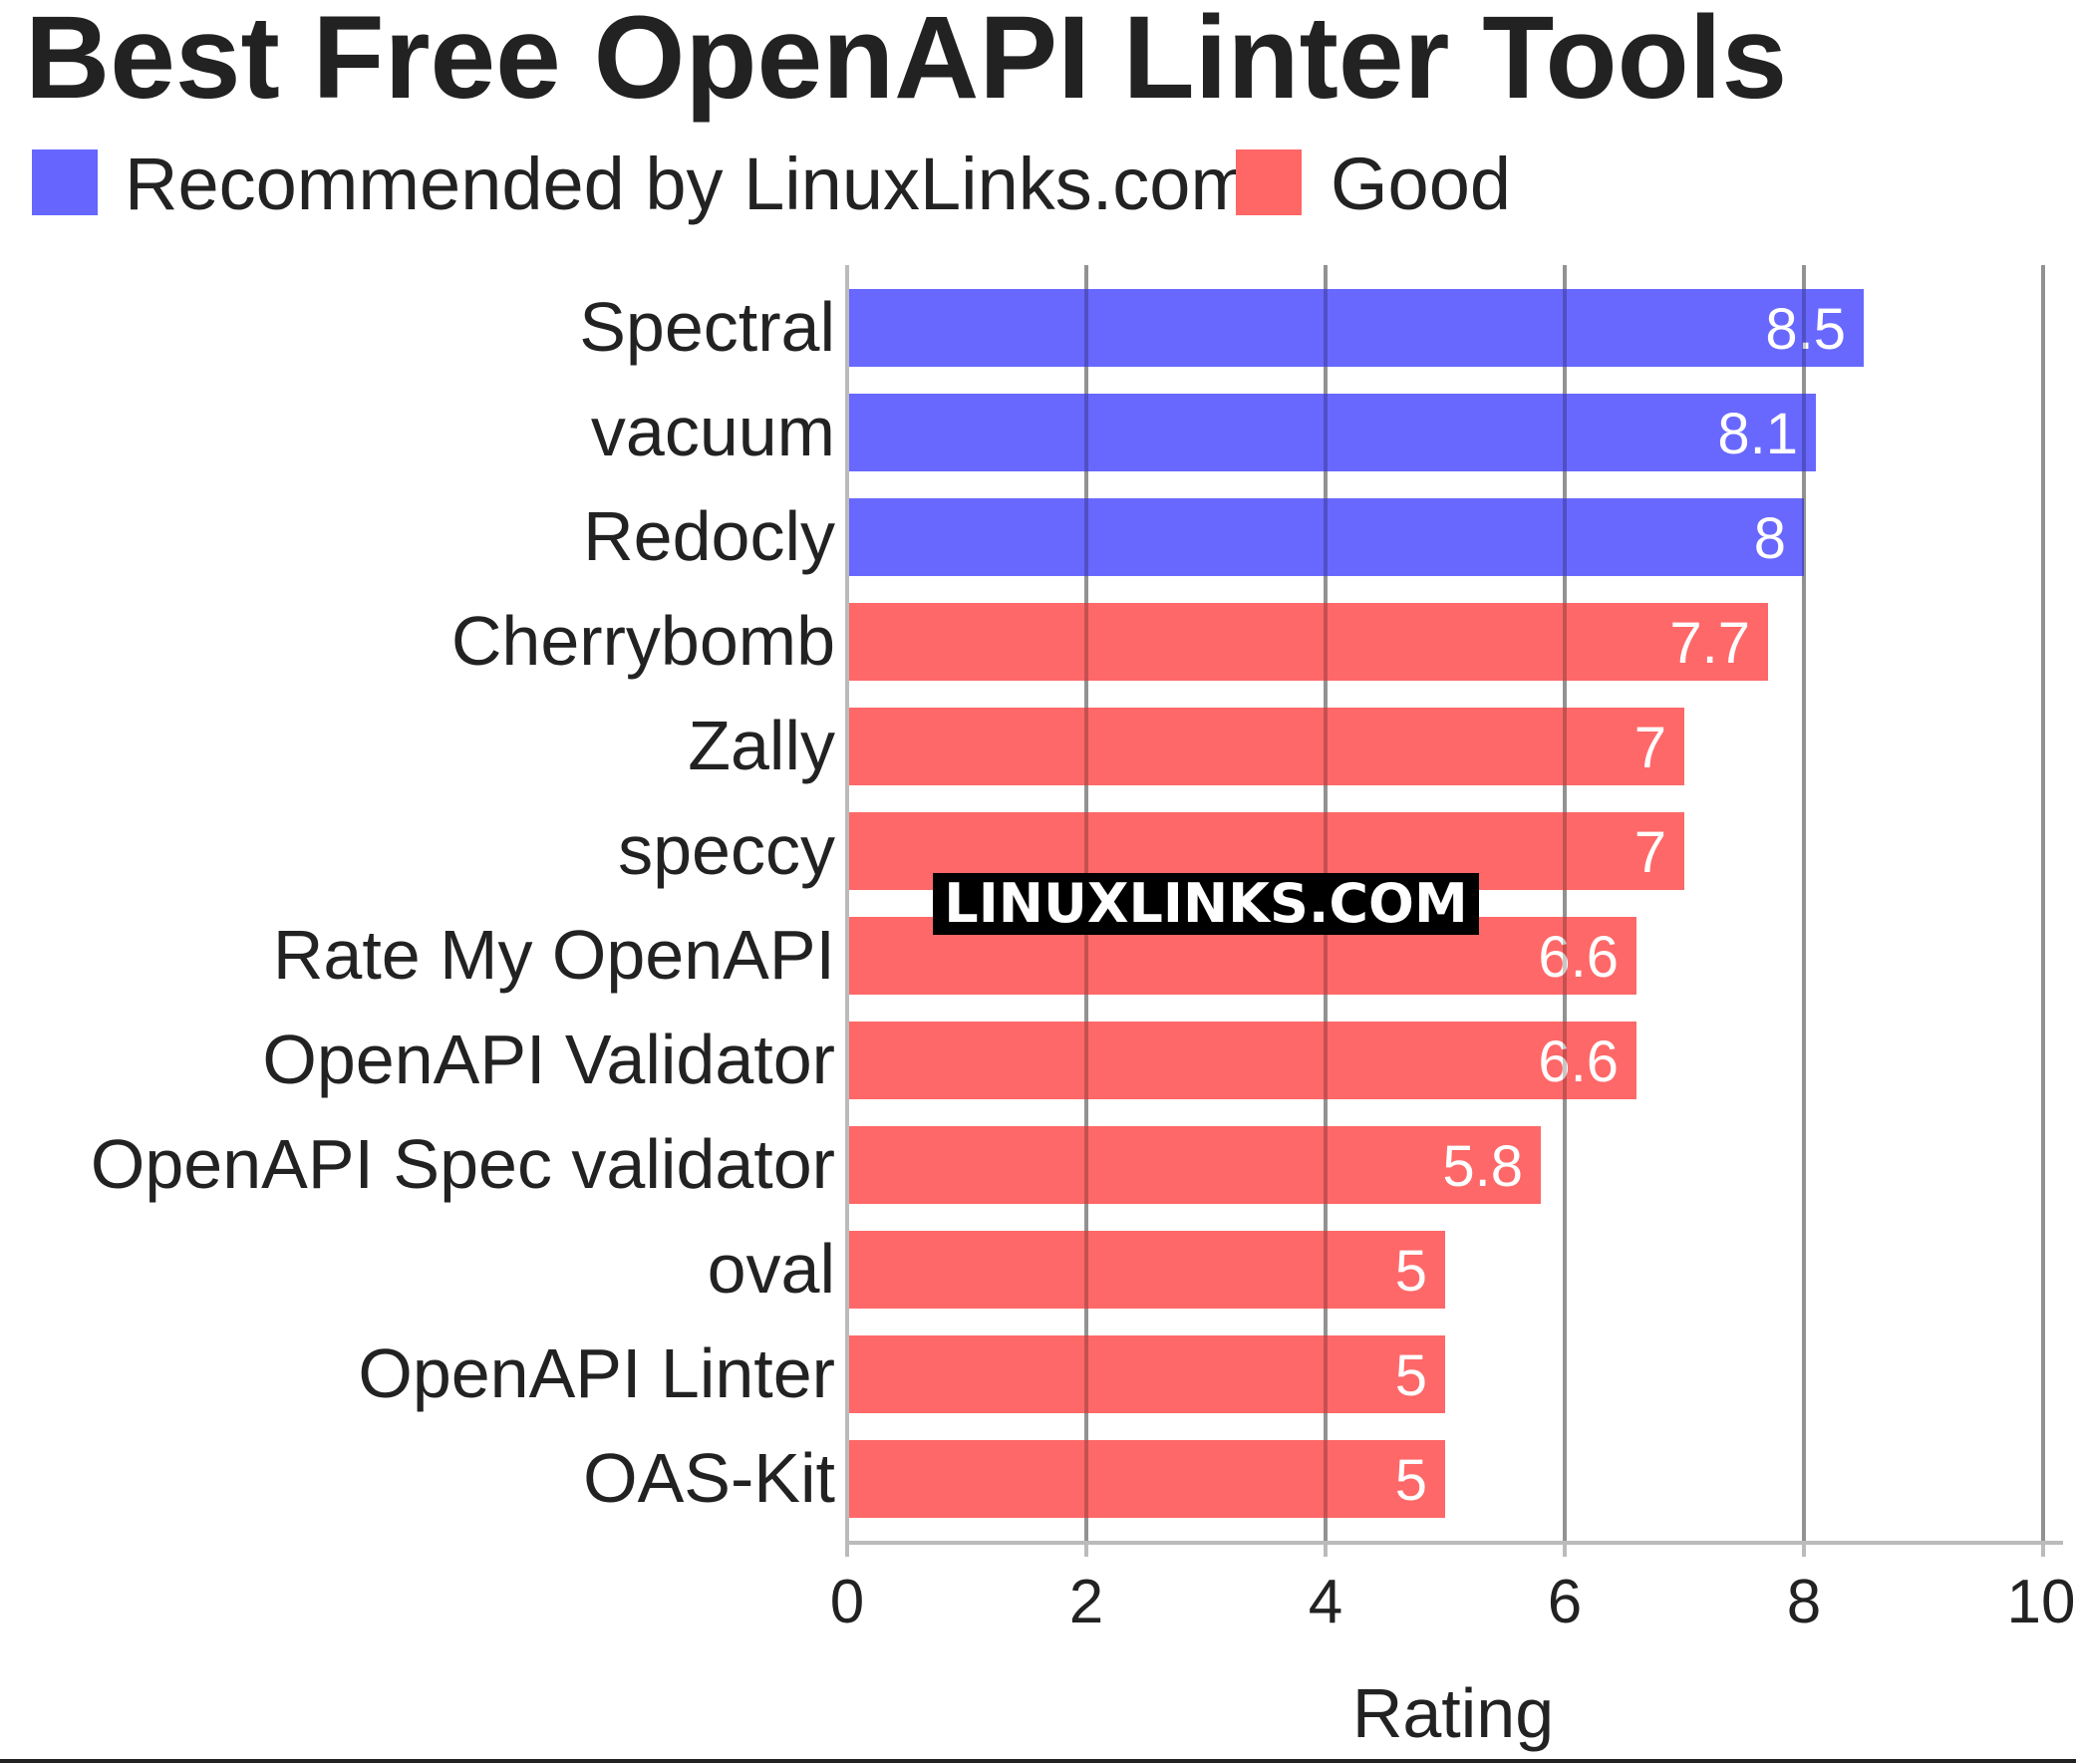 The image size is (2076, 1764). Describe the element at coordinates (709, 1478) in the screenshot. I see `category-label: OAS-Kit` at that location.